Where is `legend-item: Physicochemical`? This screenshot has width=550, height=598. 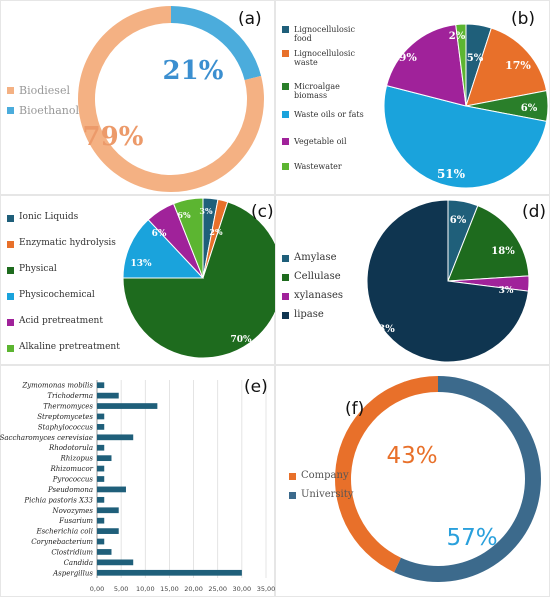
legend-item: Physicochemical is located at coordinates (67, 303).